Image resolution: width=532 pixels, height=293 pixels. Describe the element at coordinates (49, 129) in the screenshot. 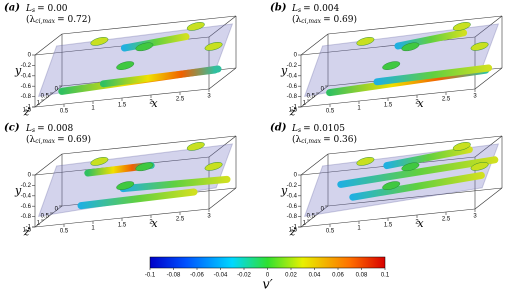

I see `panel-param: Ls = 0.008` at that location.